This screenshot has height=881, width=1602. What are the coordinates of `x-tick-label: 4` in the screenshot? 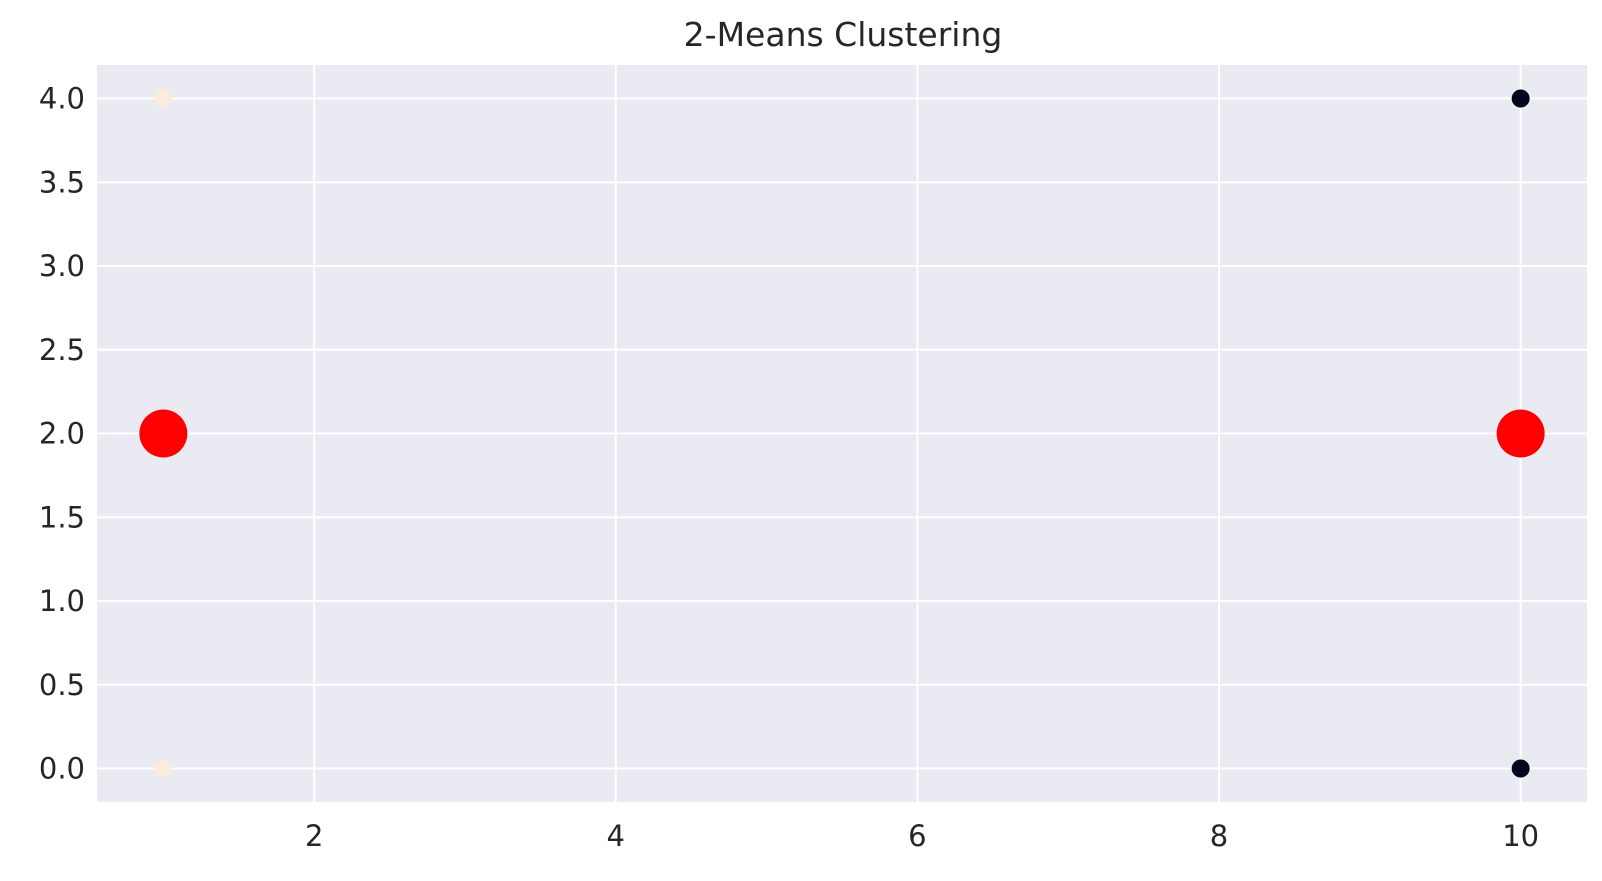 It's located at (616, 836).